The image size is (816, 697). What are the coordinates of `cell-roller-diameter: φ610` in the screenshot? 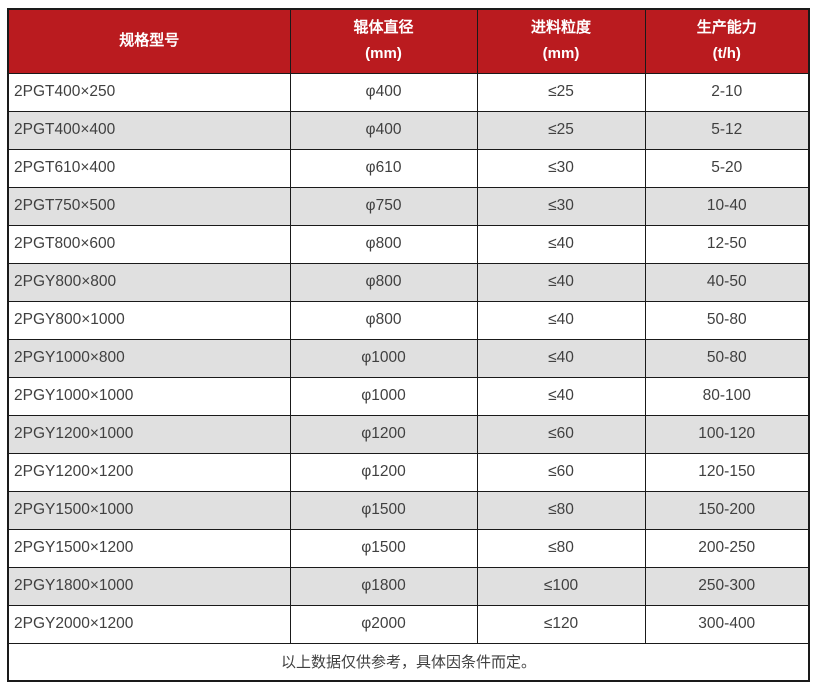 It's located at (383, 168).